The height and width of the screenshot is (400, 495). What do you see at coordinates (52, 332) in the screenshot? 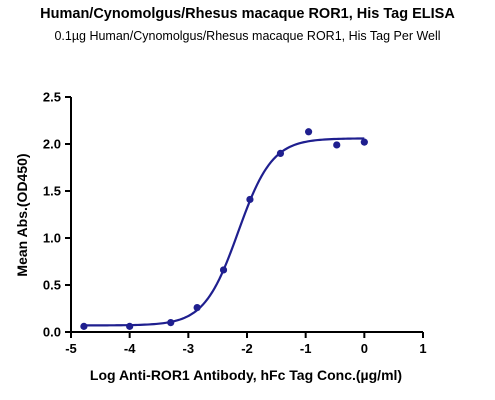
I see `y-tick-label: 0.0` at bounding box center [52, 332].